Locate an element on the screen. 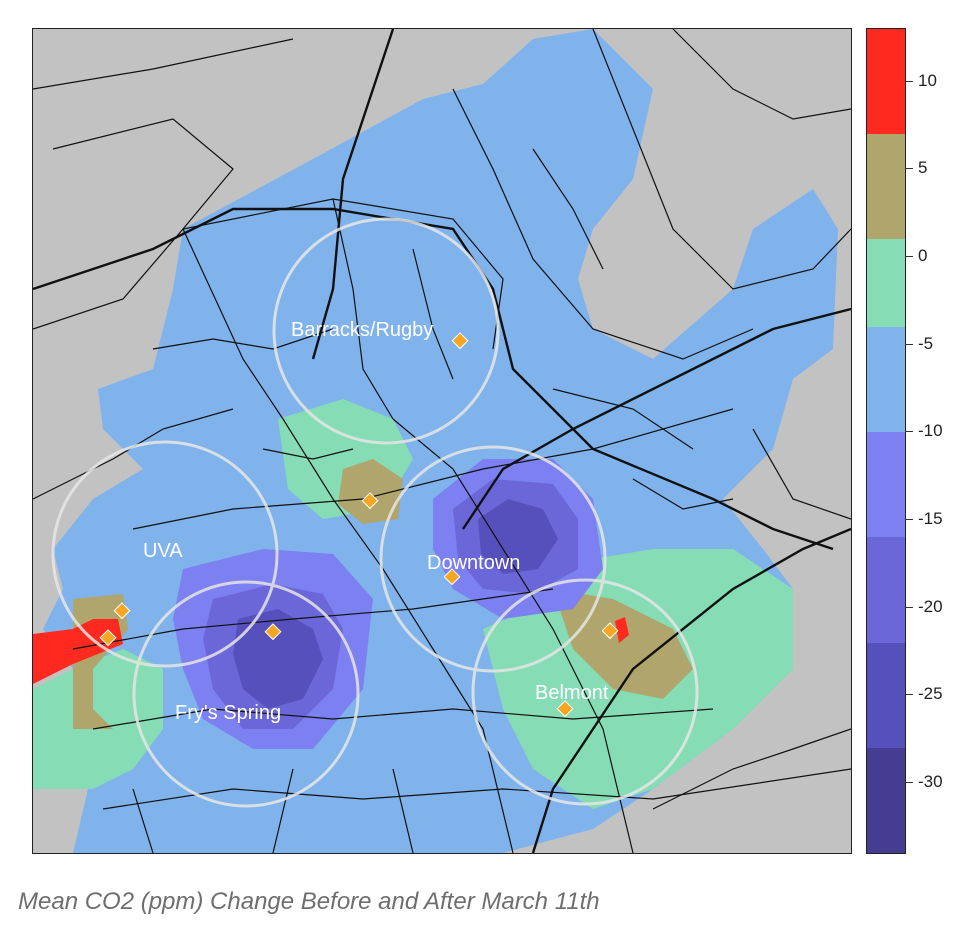  circle-uva is located at coordinates (165, 554).